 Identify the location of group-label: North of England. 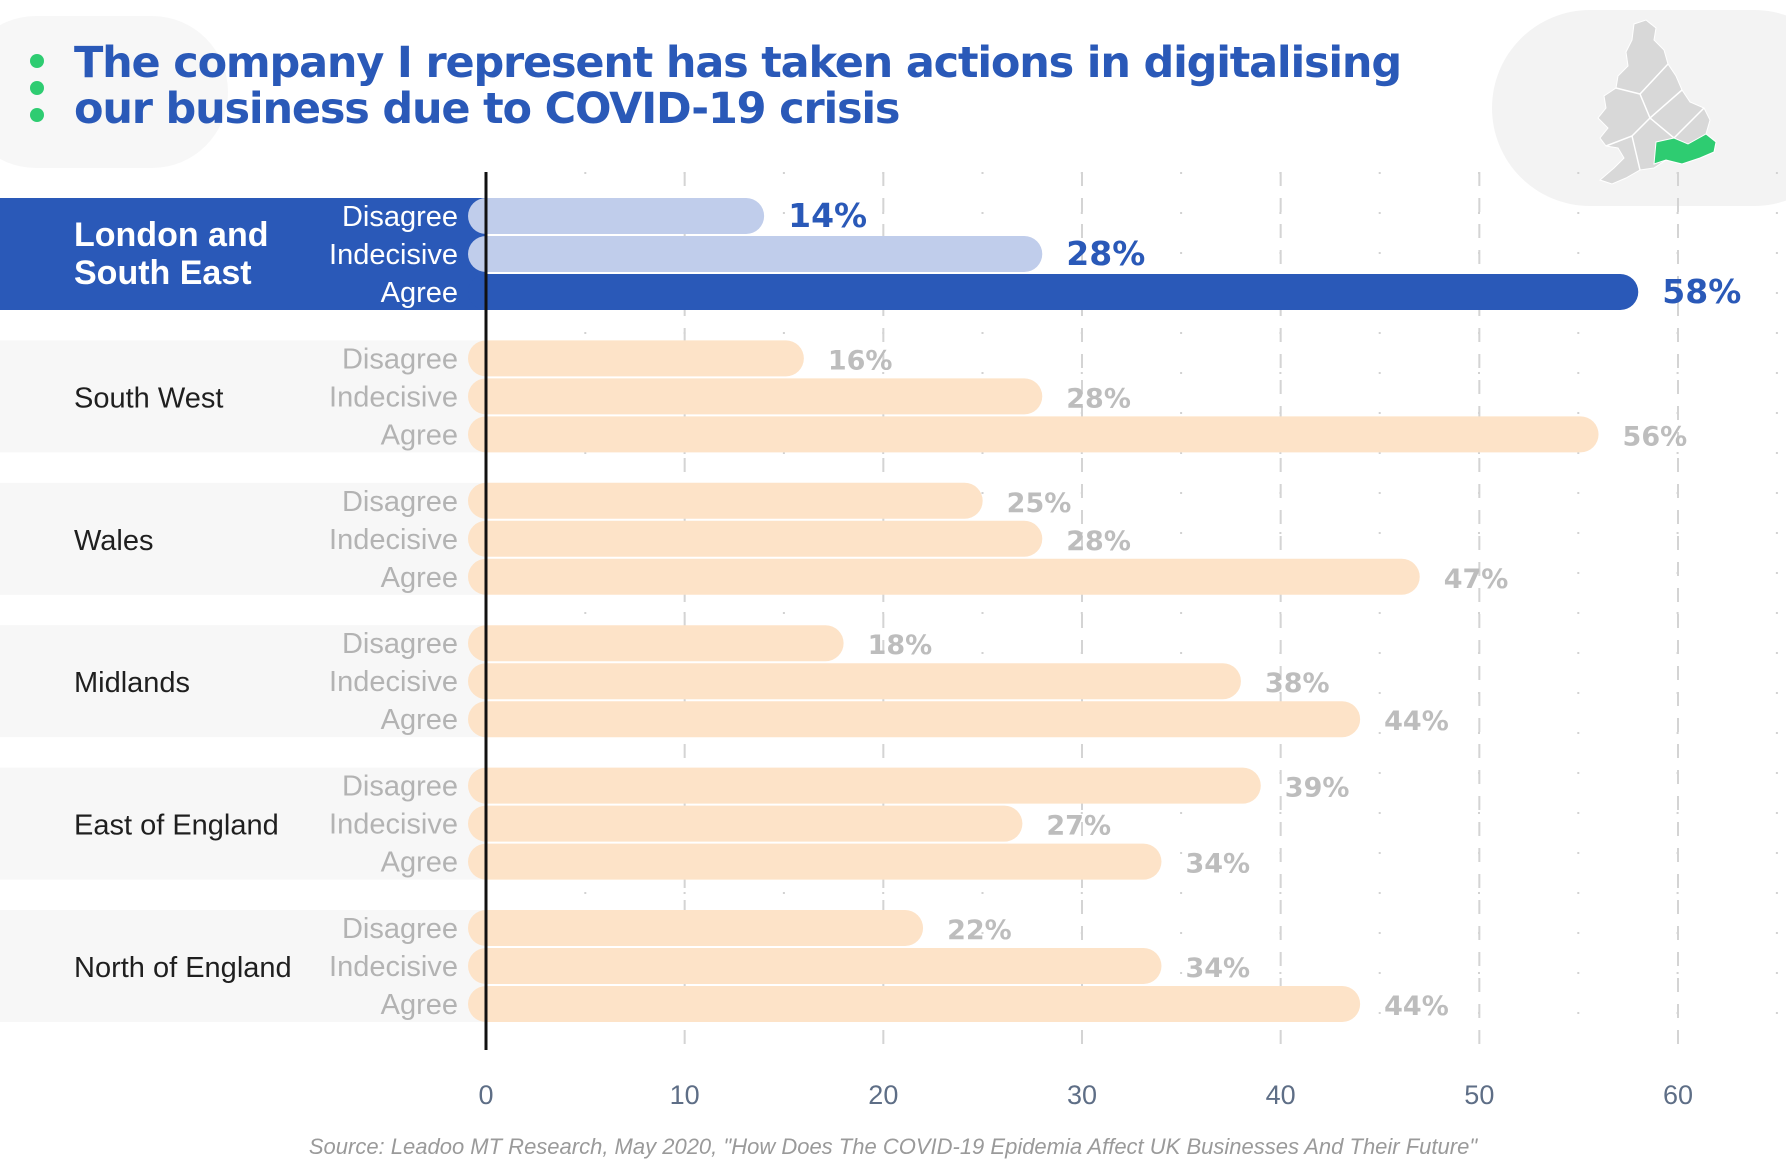
(183, 968).